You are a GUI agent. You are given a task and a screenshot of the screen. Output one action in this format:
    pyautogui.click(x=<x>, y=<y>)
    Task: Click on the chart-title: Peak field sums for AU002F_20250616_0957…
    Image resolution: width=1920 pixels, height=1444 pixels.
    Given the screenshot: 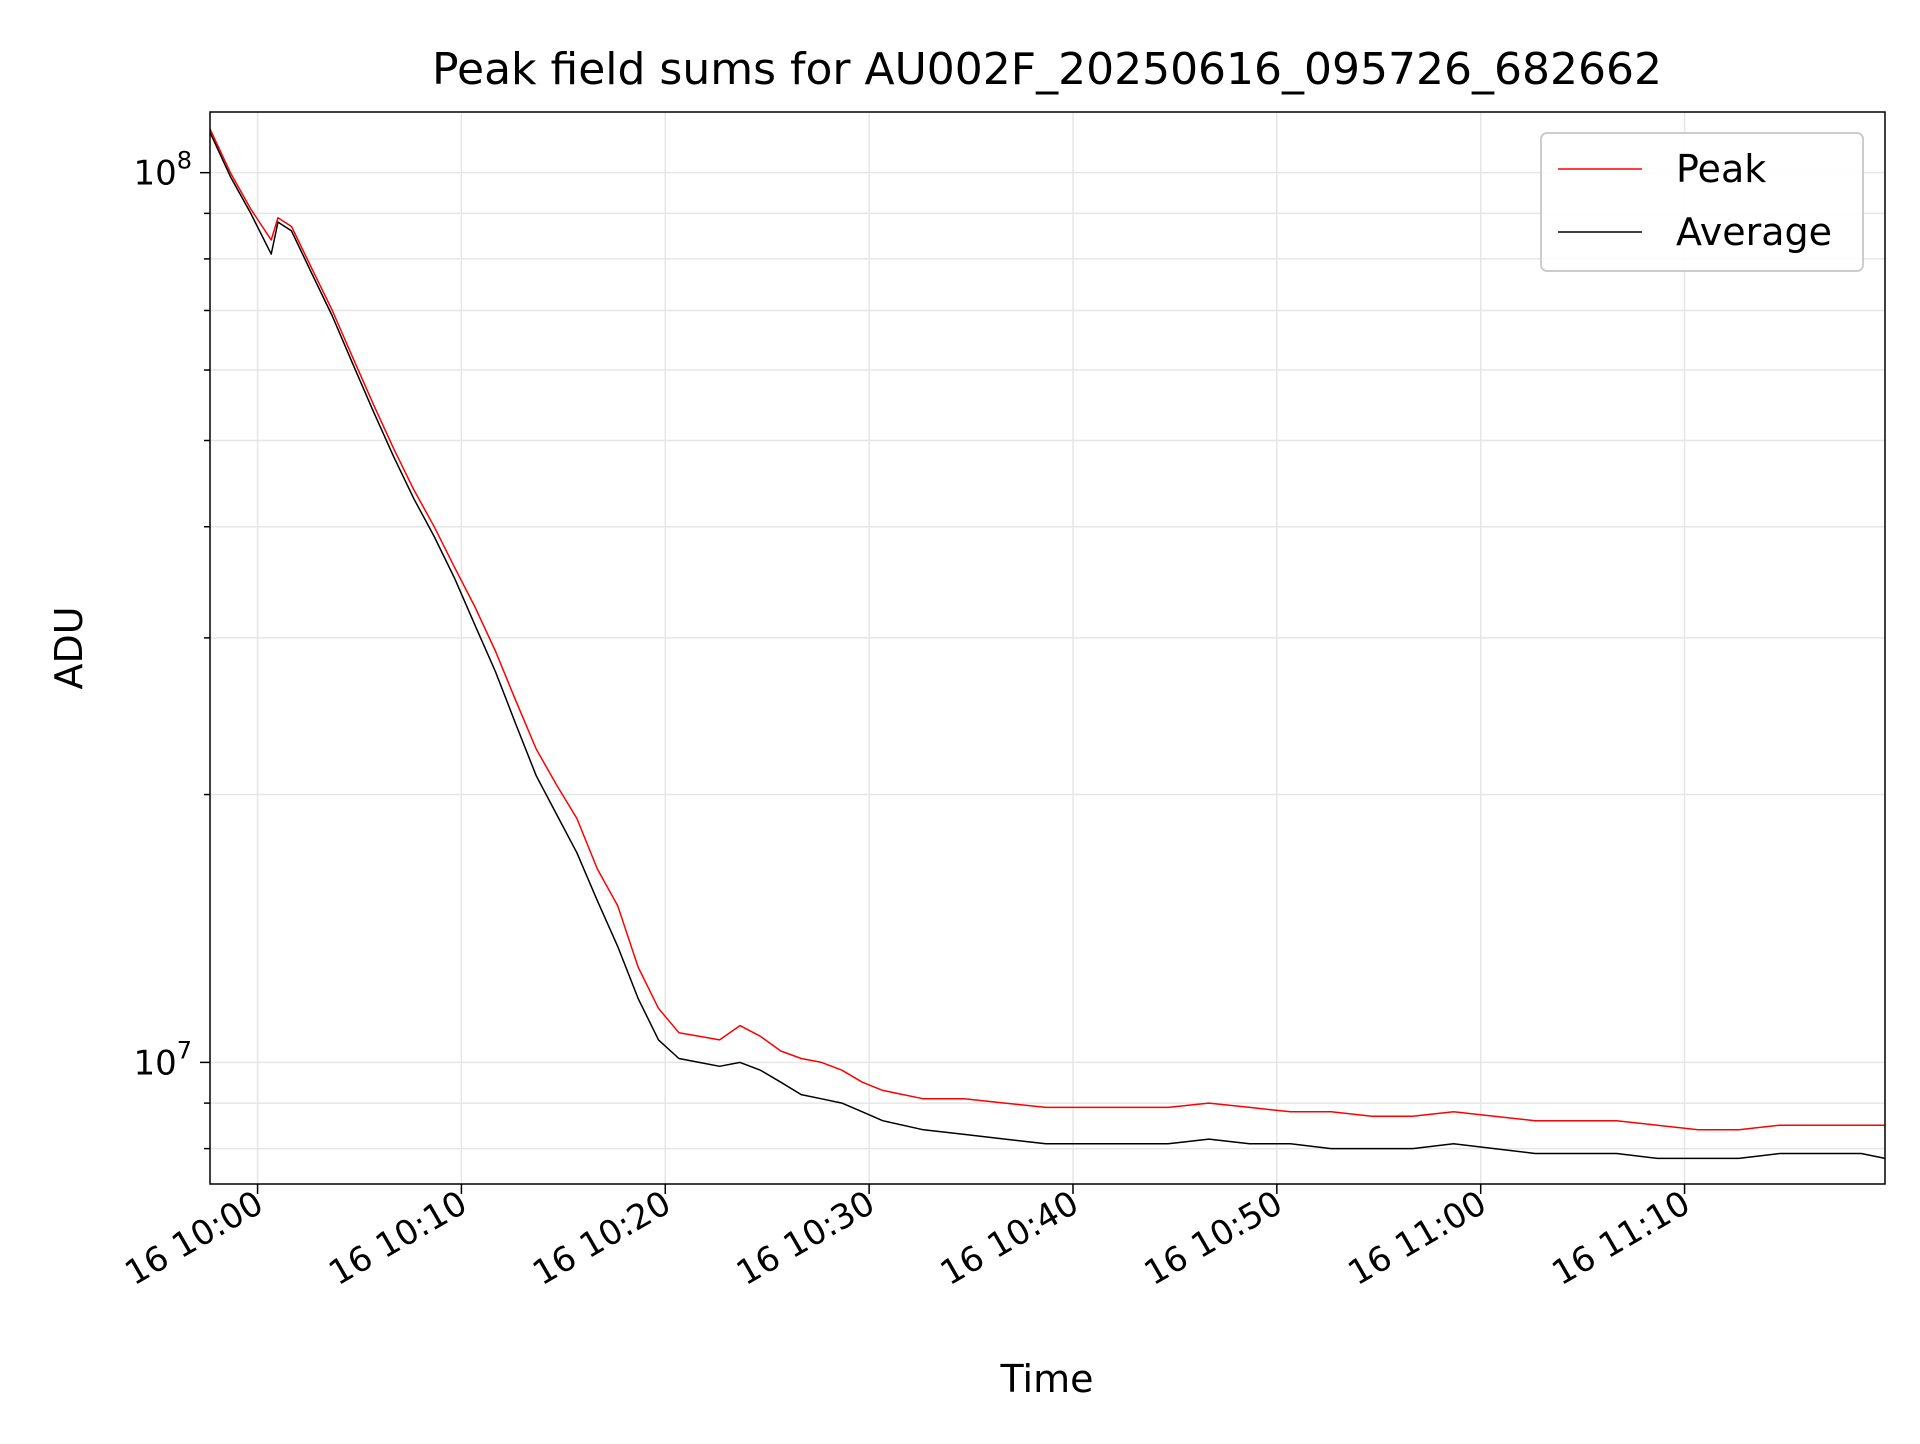 What is the action you would take?
    pyautogui.click(x=1047, y=69)
    